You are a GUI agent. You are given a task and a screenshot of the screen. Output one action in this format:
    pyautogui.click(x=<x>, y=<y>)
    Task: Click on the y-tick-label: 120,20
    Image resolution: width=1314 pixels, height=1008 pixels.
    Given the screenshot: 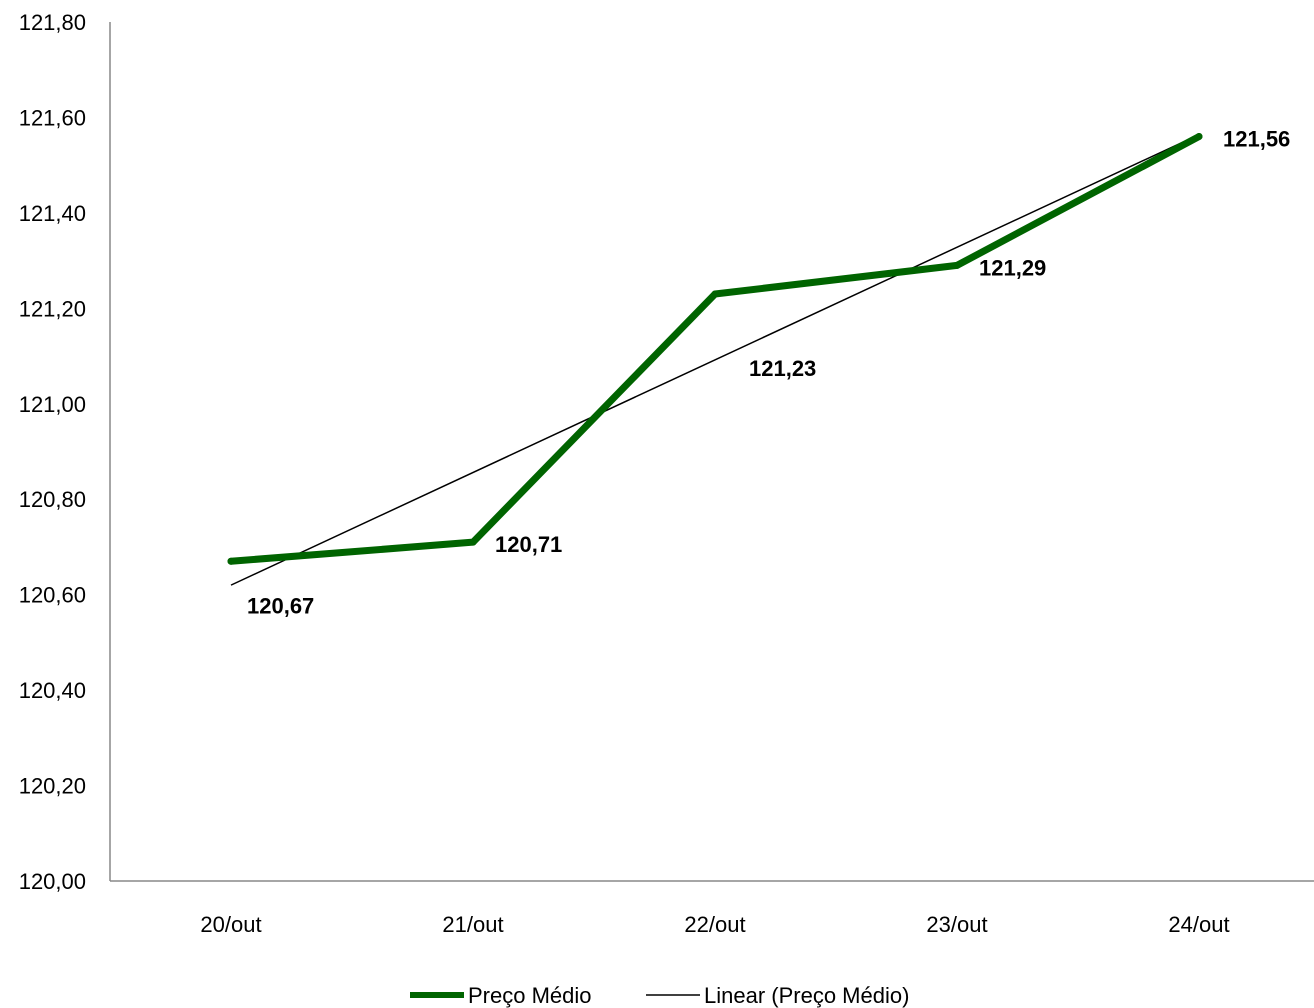 What is the action you would take?
    pyautogui.click(x=52, y=786)
    